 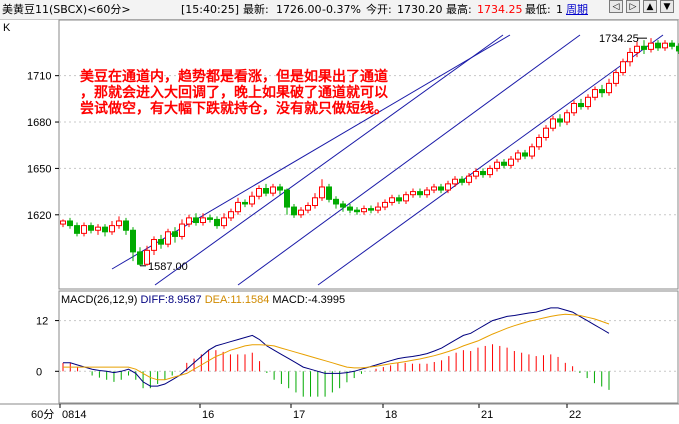 What do you see at coordinates (210, 9) in the screenshot?
I see `time-label: [15:40:25]` at bounding box center [210, 9].